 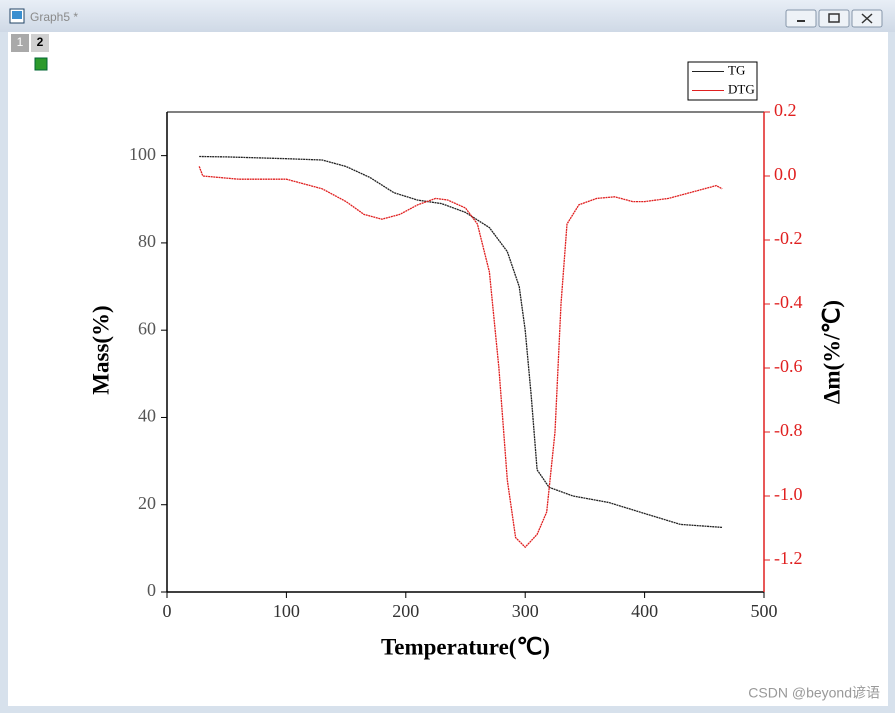 What do you see at coordinates (525, 611) in the screenshot?
I see `x-tick-label: 300` at bounding box center [525, 611].